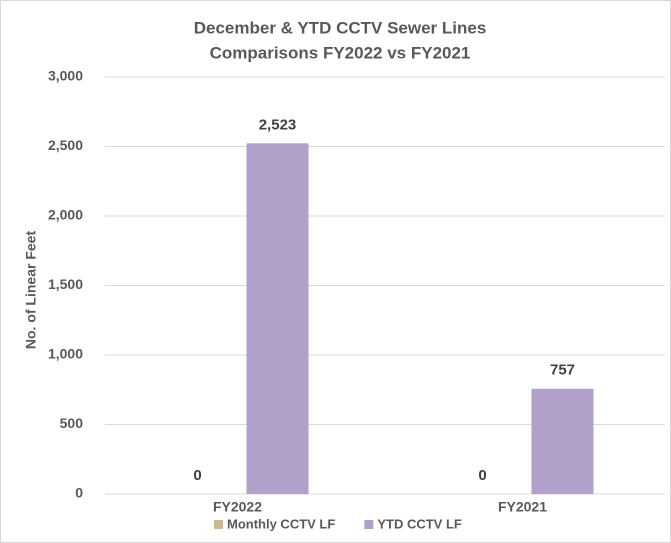 Image resolution: width=671 pixels, height=543 pixels. Describe the element at coordinates (278, 124) in the screenshot. I see `data-label: 2,523` at that location.